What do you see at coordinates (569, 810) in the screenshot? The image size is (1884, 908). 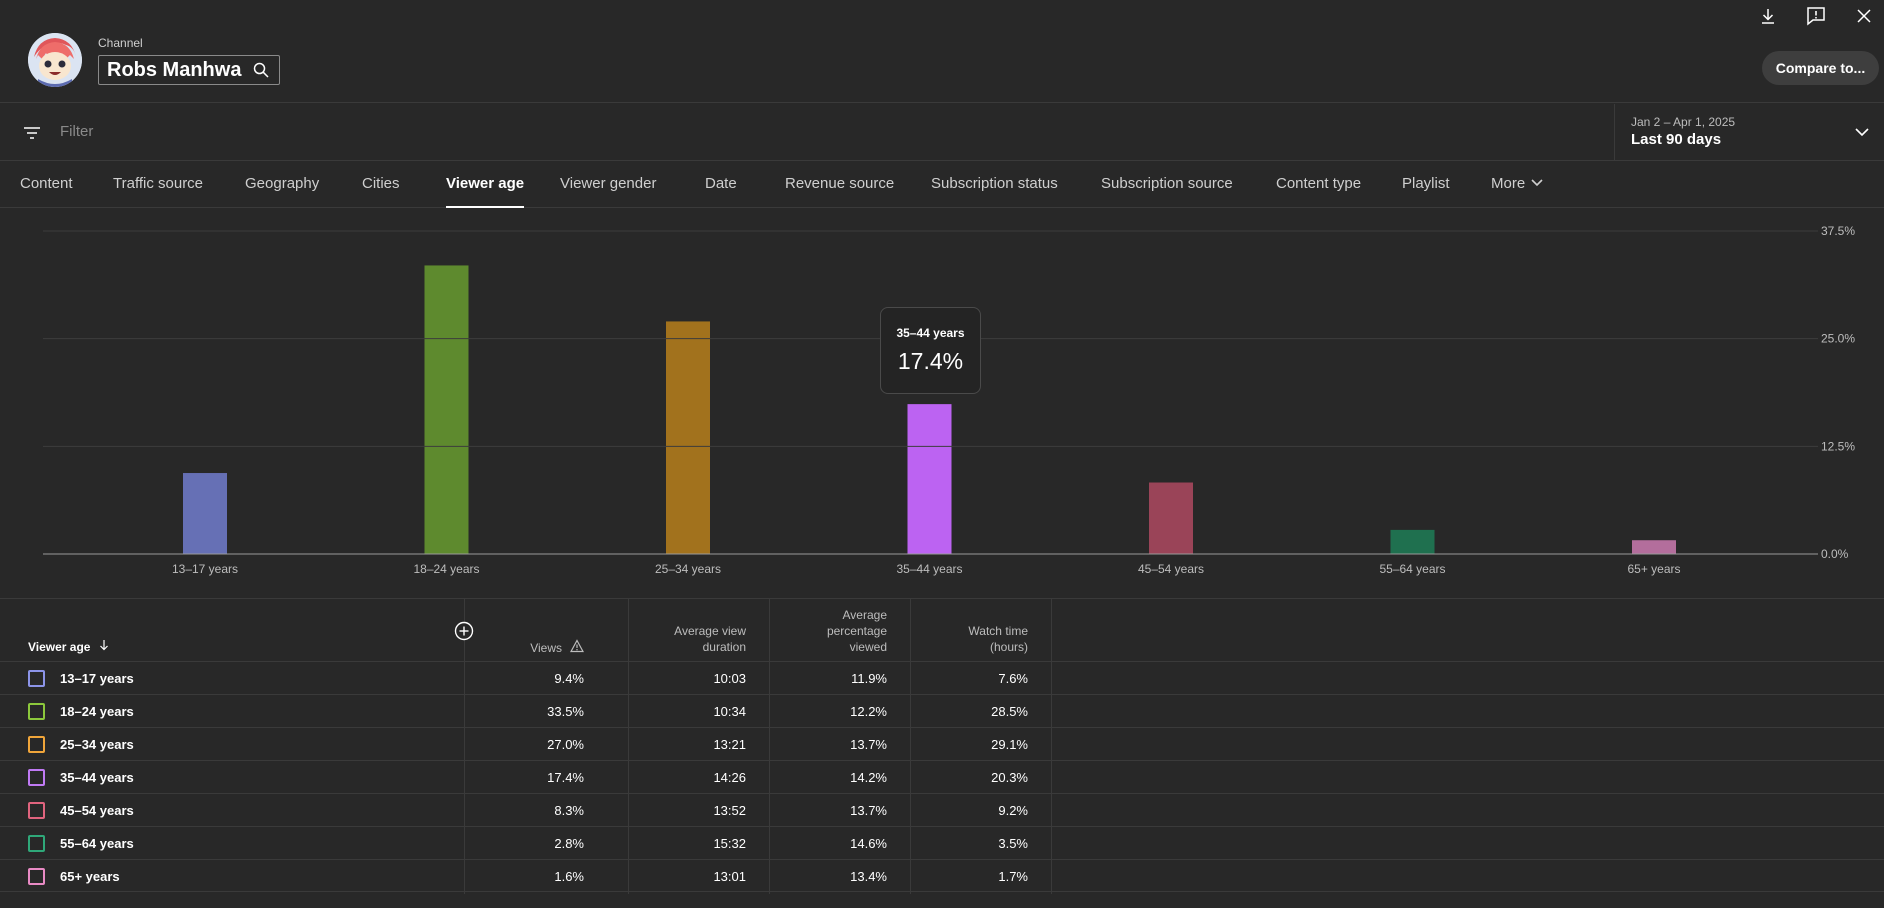 I see `table-cell: 8.3%` at bounding box center [569, 810].